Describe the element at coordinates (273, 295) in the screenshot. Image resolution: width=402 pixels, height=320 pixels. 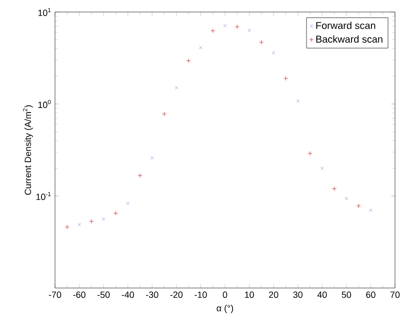
I see `x-tick-label: 20` at that location.